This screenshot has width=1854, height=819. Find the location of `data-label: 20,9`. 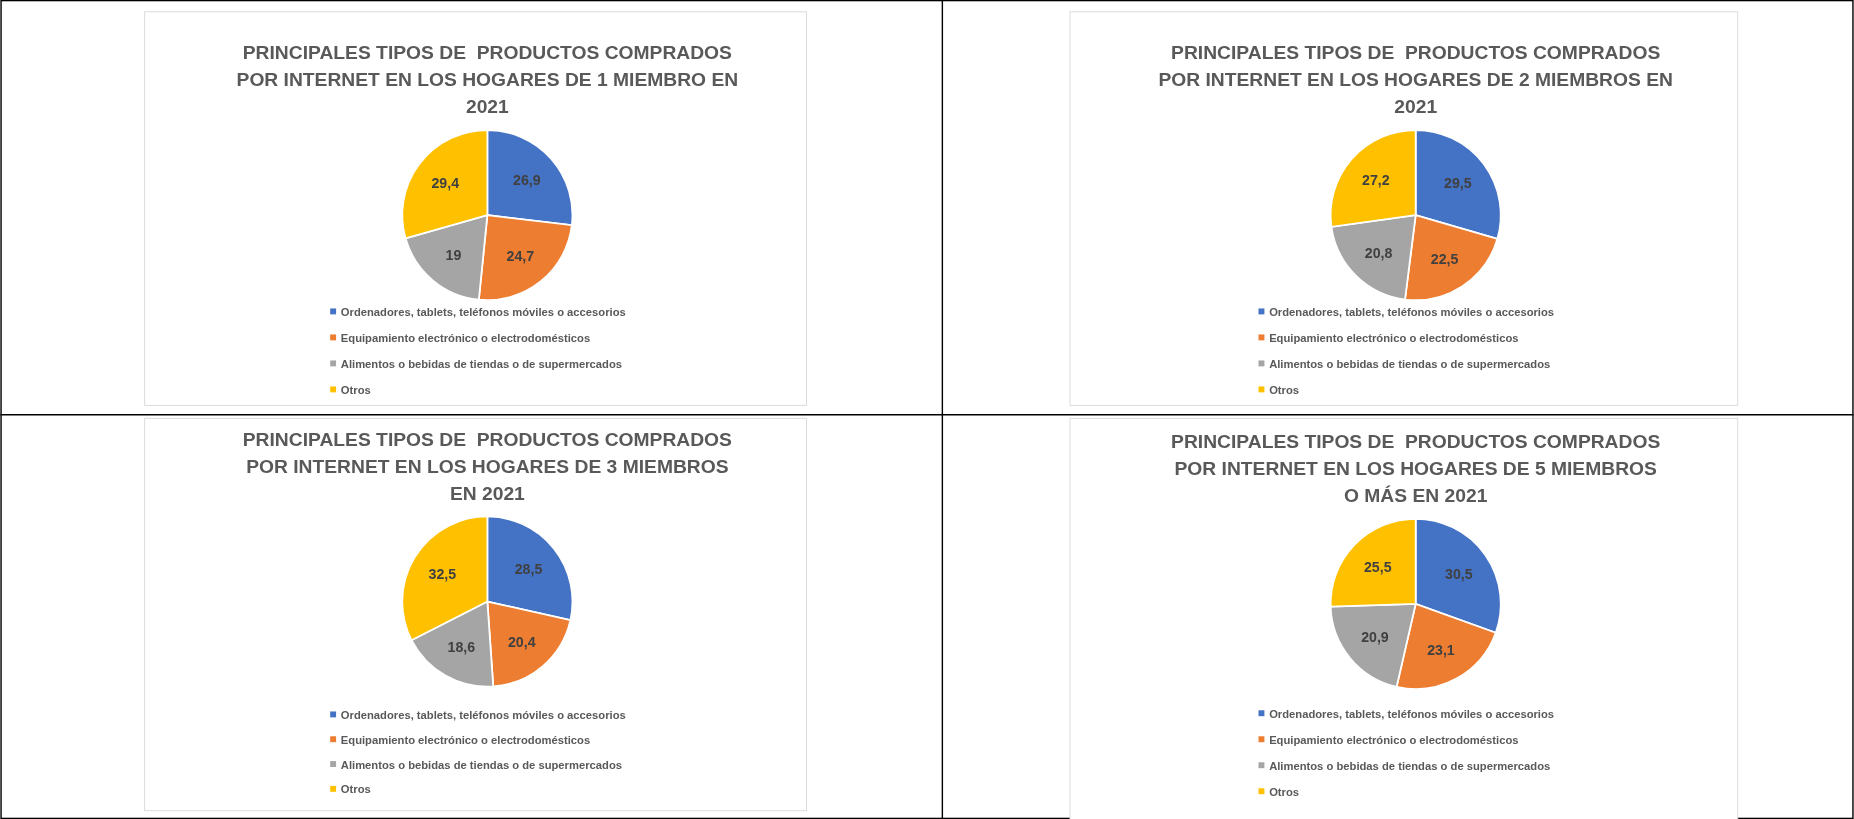

data-label: 20,9 is located at coordinates (1375, 637).